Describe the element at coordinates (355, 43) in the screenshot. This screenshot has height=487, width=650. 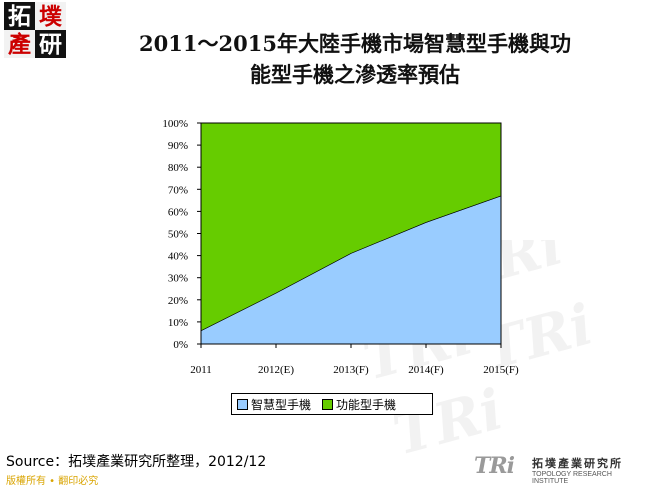
I see `title-line-1: 2011～2015年大陸手機市場智慧型手機與功` at that location.